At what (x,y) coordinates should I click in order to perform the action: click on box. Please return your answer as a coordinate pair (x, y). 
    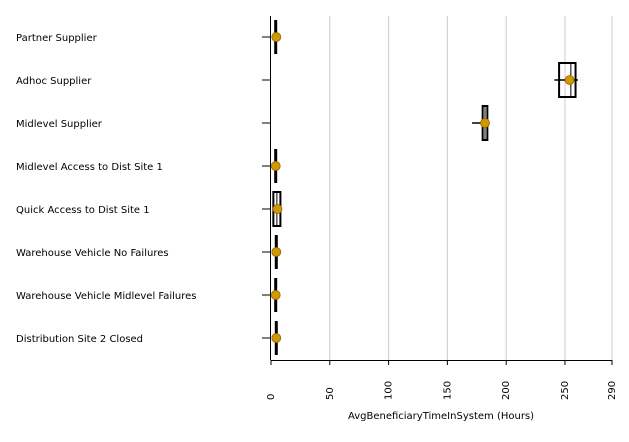
    Looking at the image, I should click on (567, 80).